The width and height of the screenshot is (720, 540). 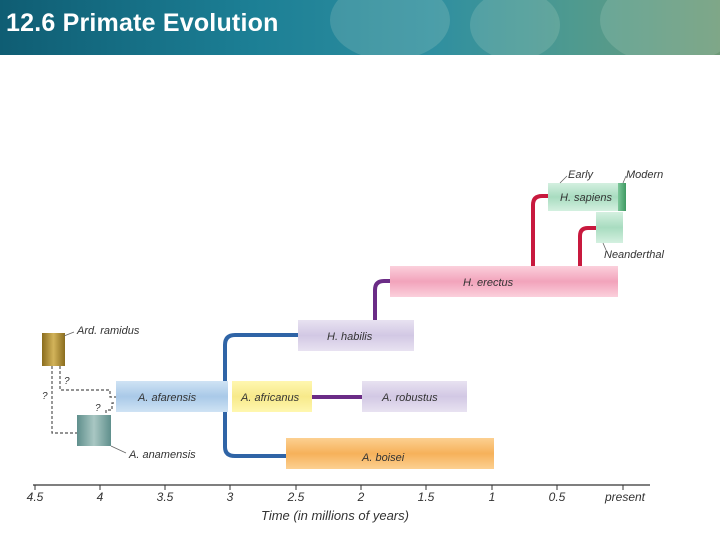 What do you see at coordinates (381, 300) in the screenshot?
I see `connector-habilis-erectus` at bounding box center [381, 300].